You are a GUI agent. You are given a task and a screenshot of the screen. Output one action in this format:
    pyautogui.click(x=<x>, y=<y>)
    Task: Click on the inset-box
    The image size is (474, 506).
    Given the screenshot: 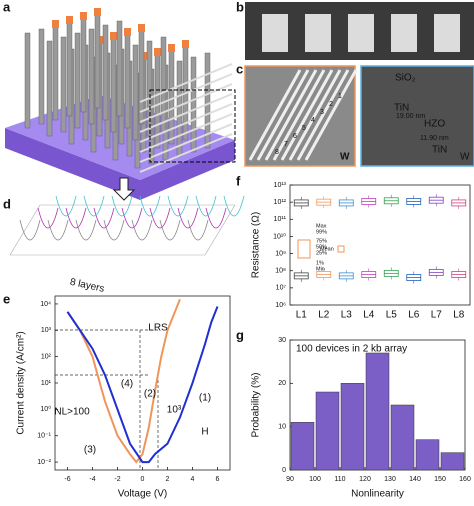 What is the action you would take?
    pyautogui.click(x=192, y=126)
    